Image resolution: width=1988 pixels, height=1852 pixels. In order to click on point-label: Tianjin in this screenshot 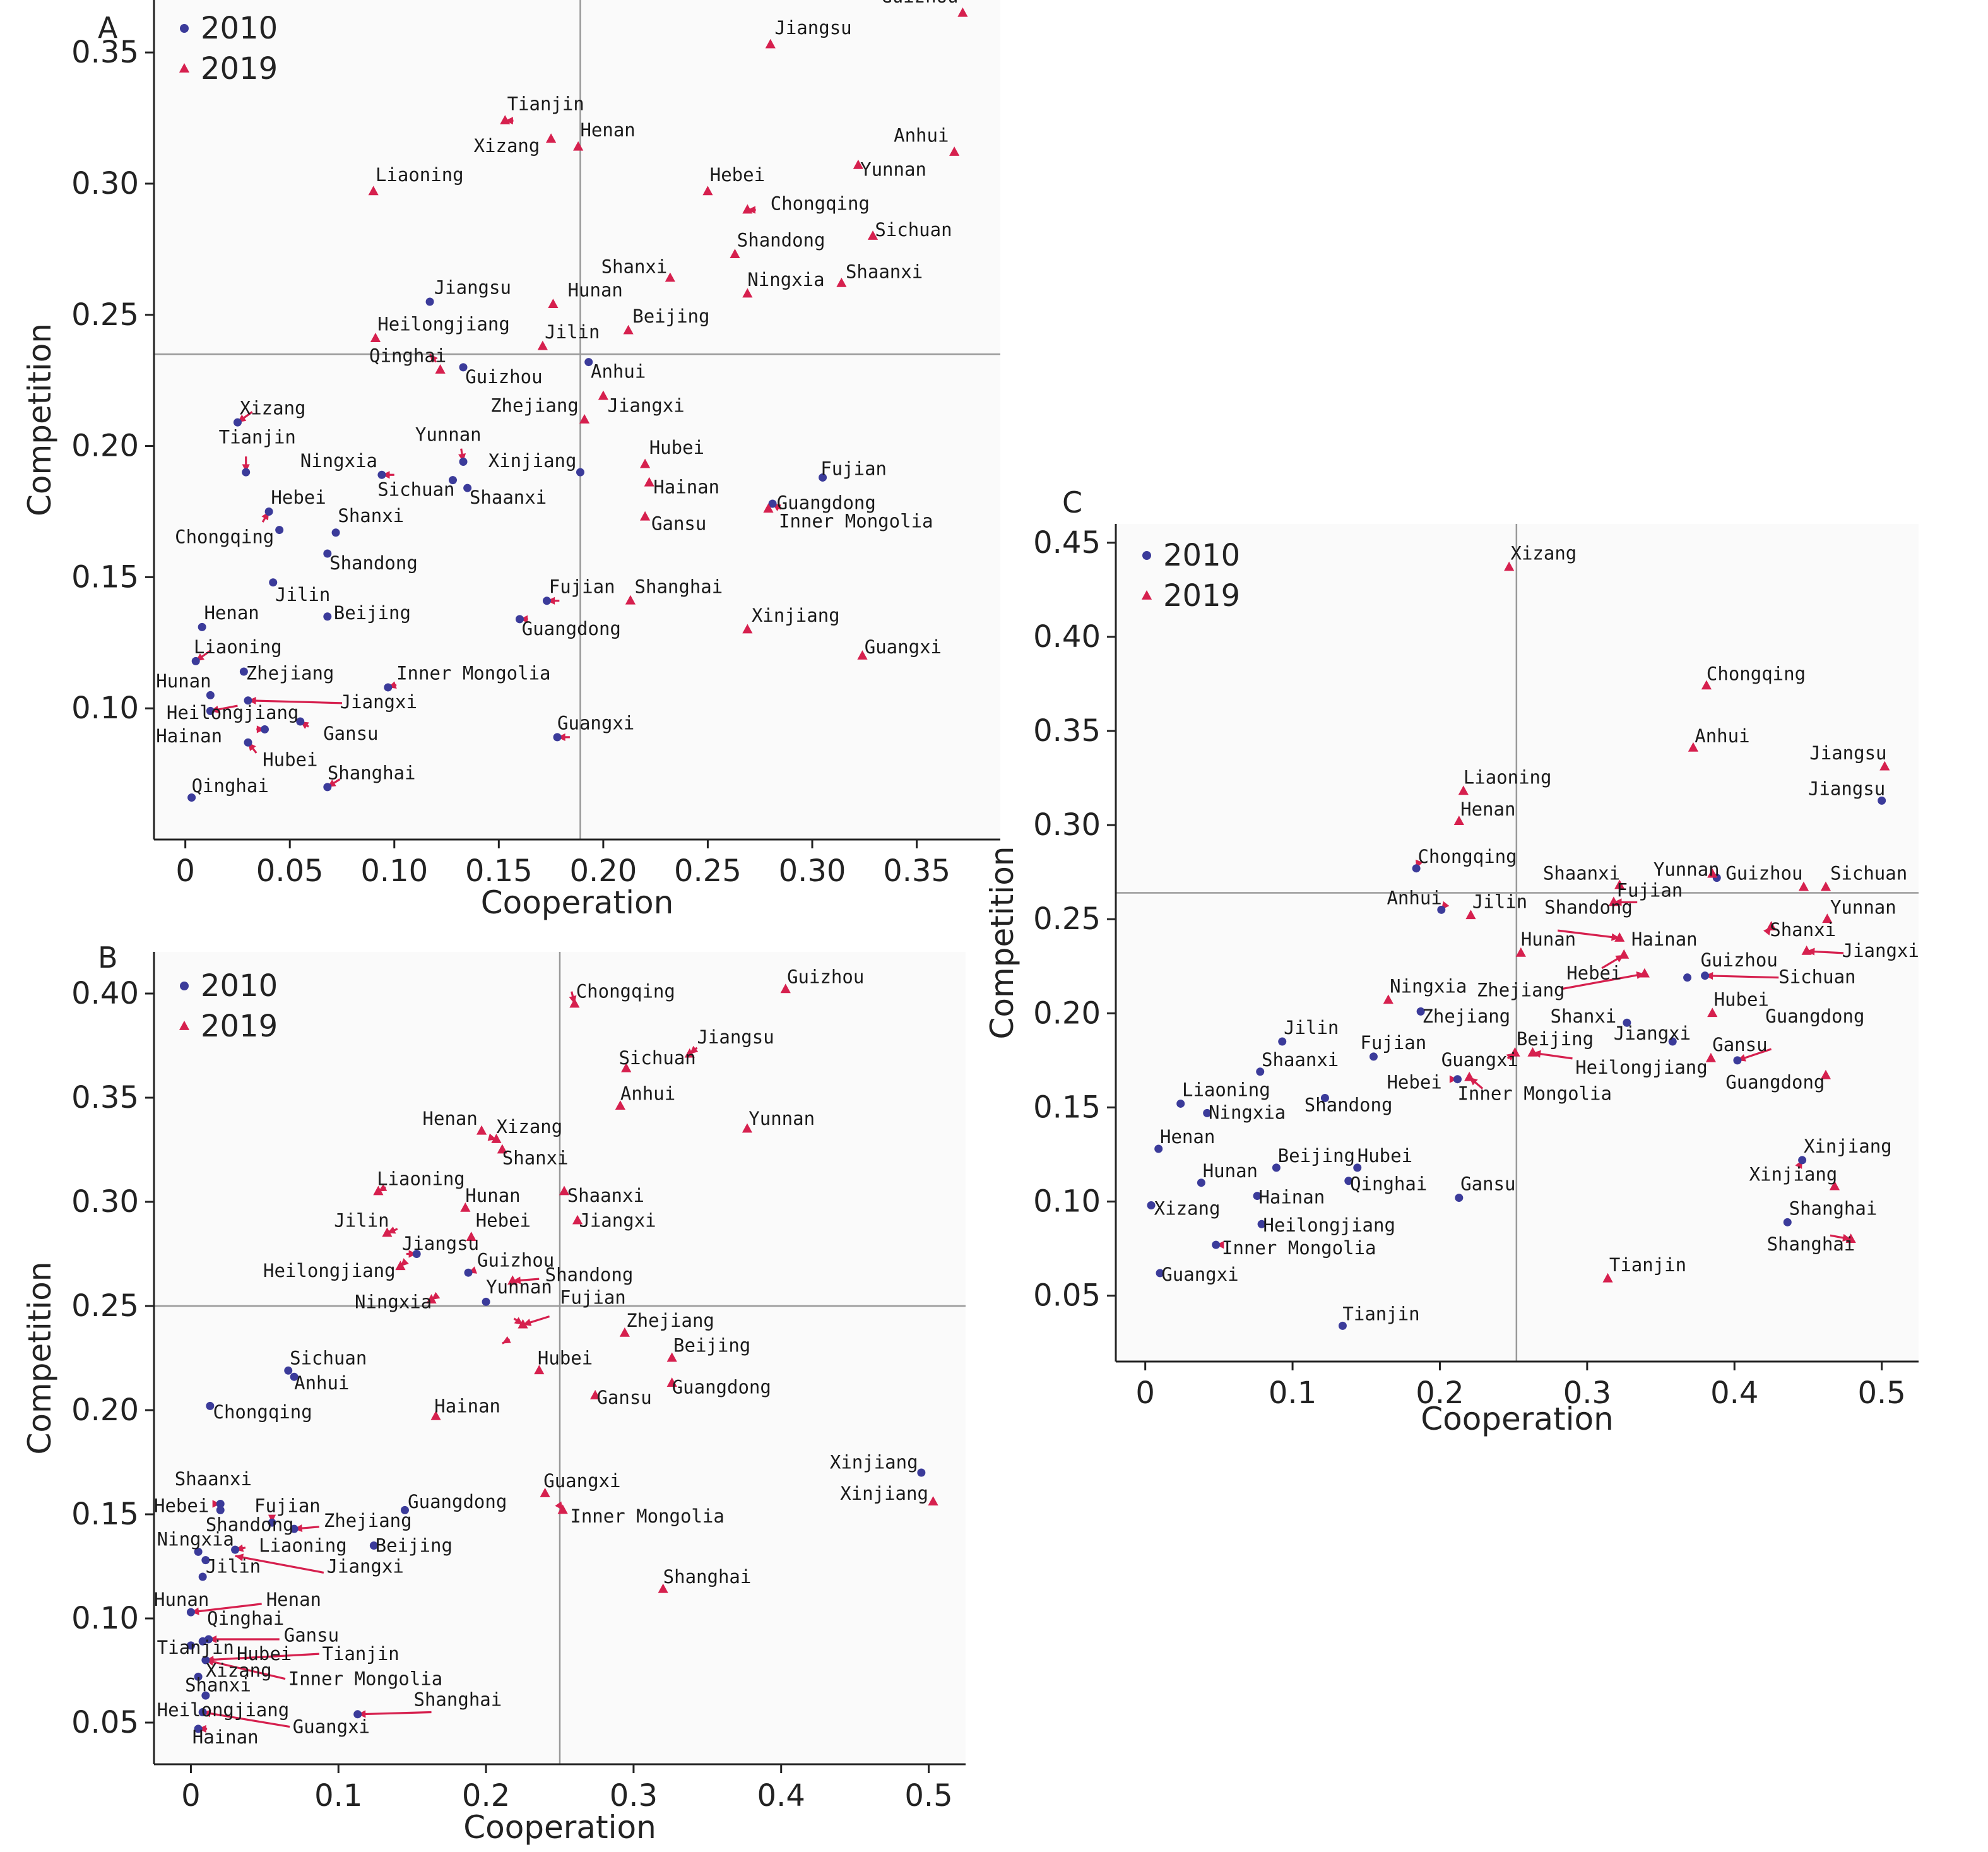, I will do `click(360, 1654)`.